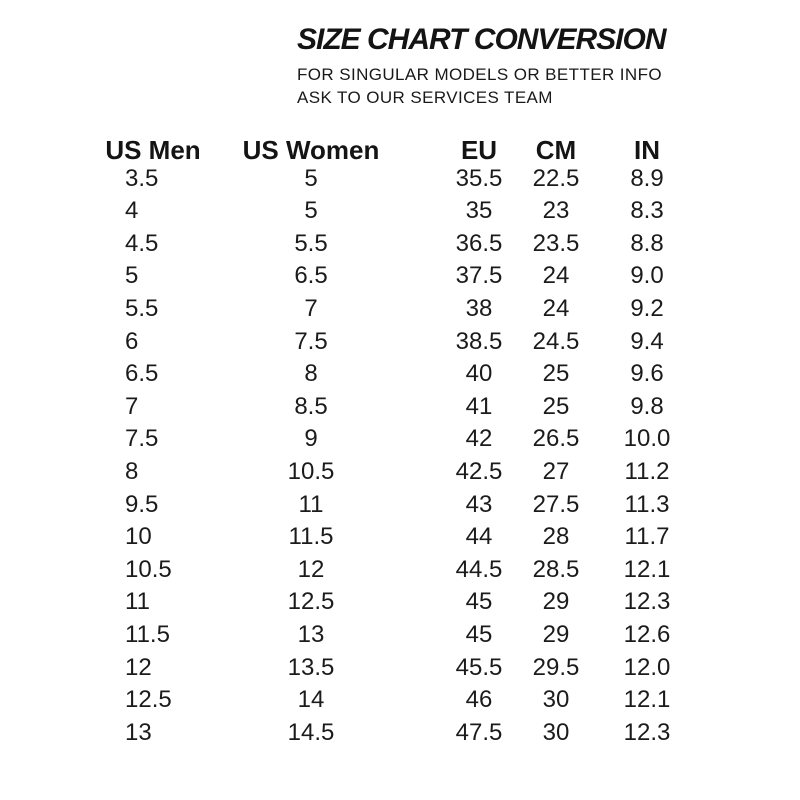 This screenshot has width=800, height=800. Describe the element at coordinates (138, 537) in the screenshot. I see `table-cell: 10` at that location.